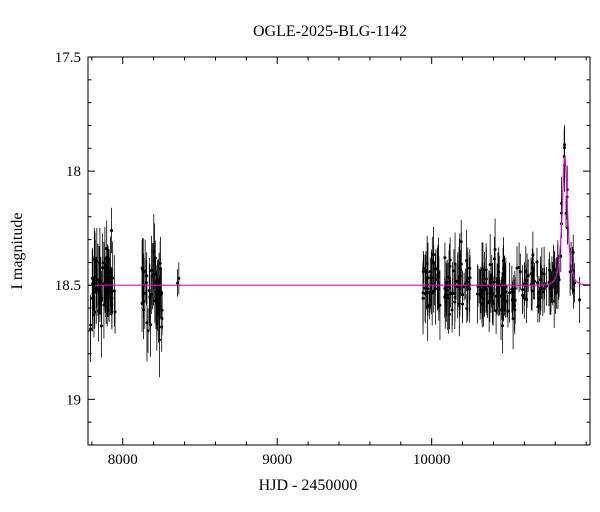 The width and height of the screenshot is (600, 512). I want to click on y-tick-label: 18.5, so click(68, 286).